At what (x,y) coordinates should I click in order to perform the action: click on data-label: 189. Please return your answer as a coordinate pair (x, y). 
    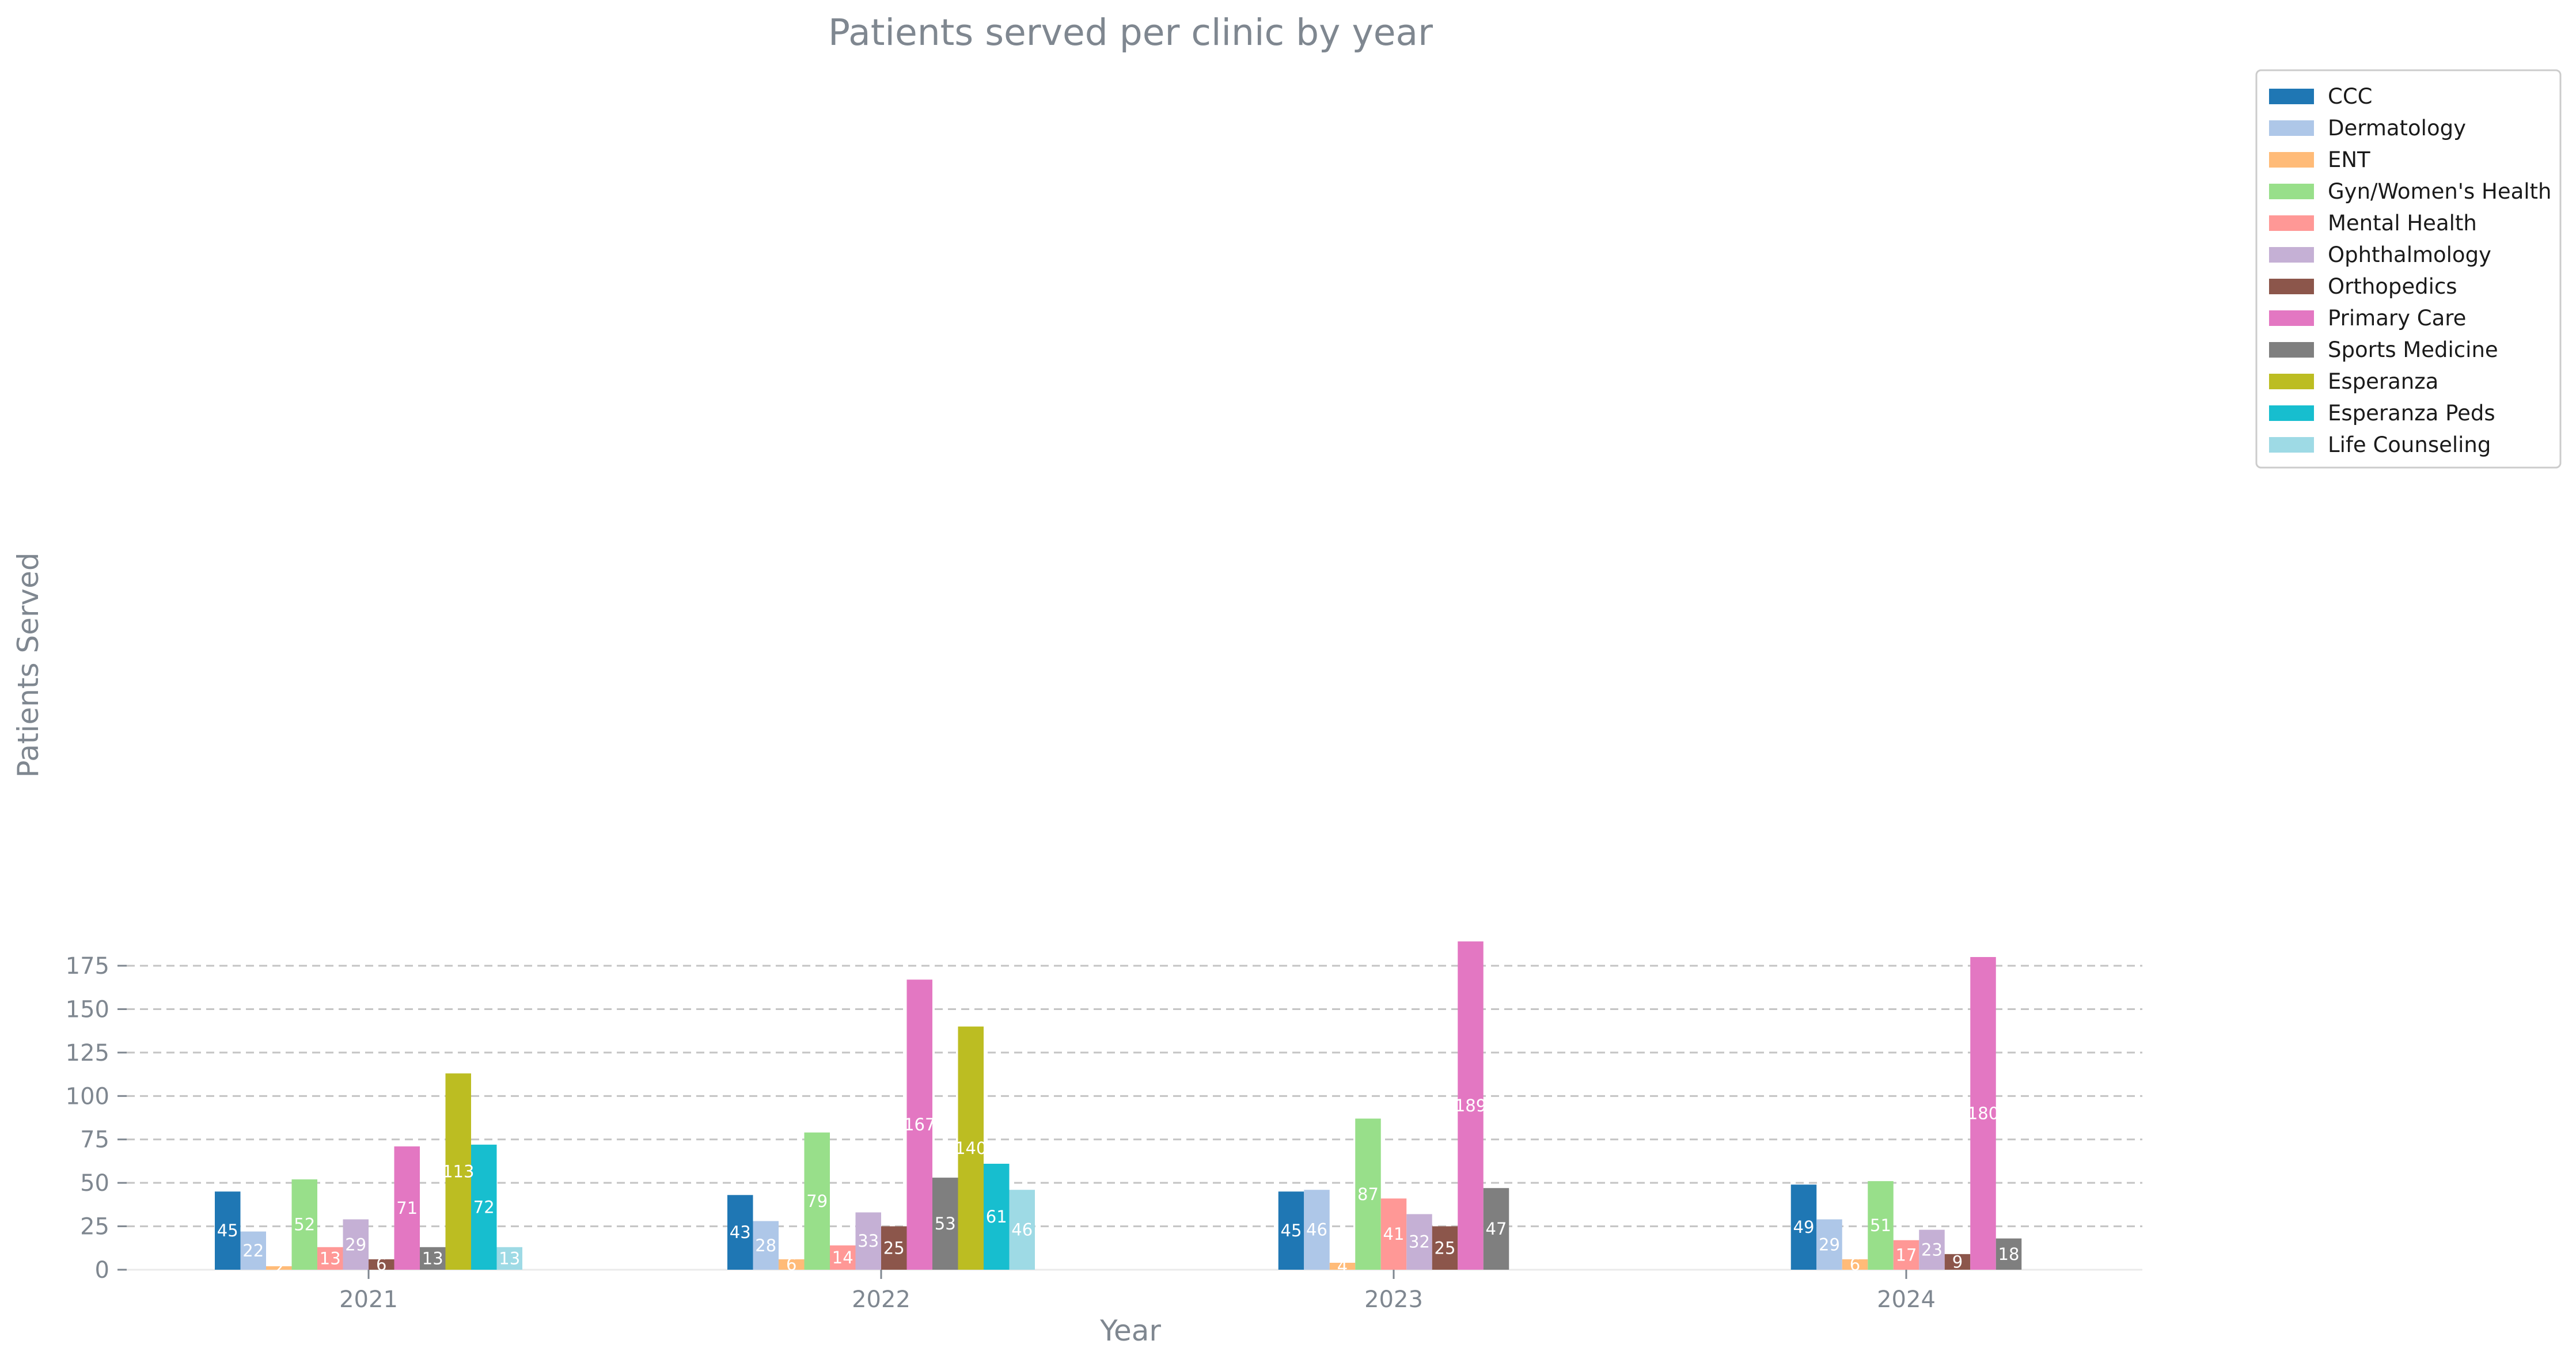
    Looking at the image, I should click on (1471, 1105).